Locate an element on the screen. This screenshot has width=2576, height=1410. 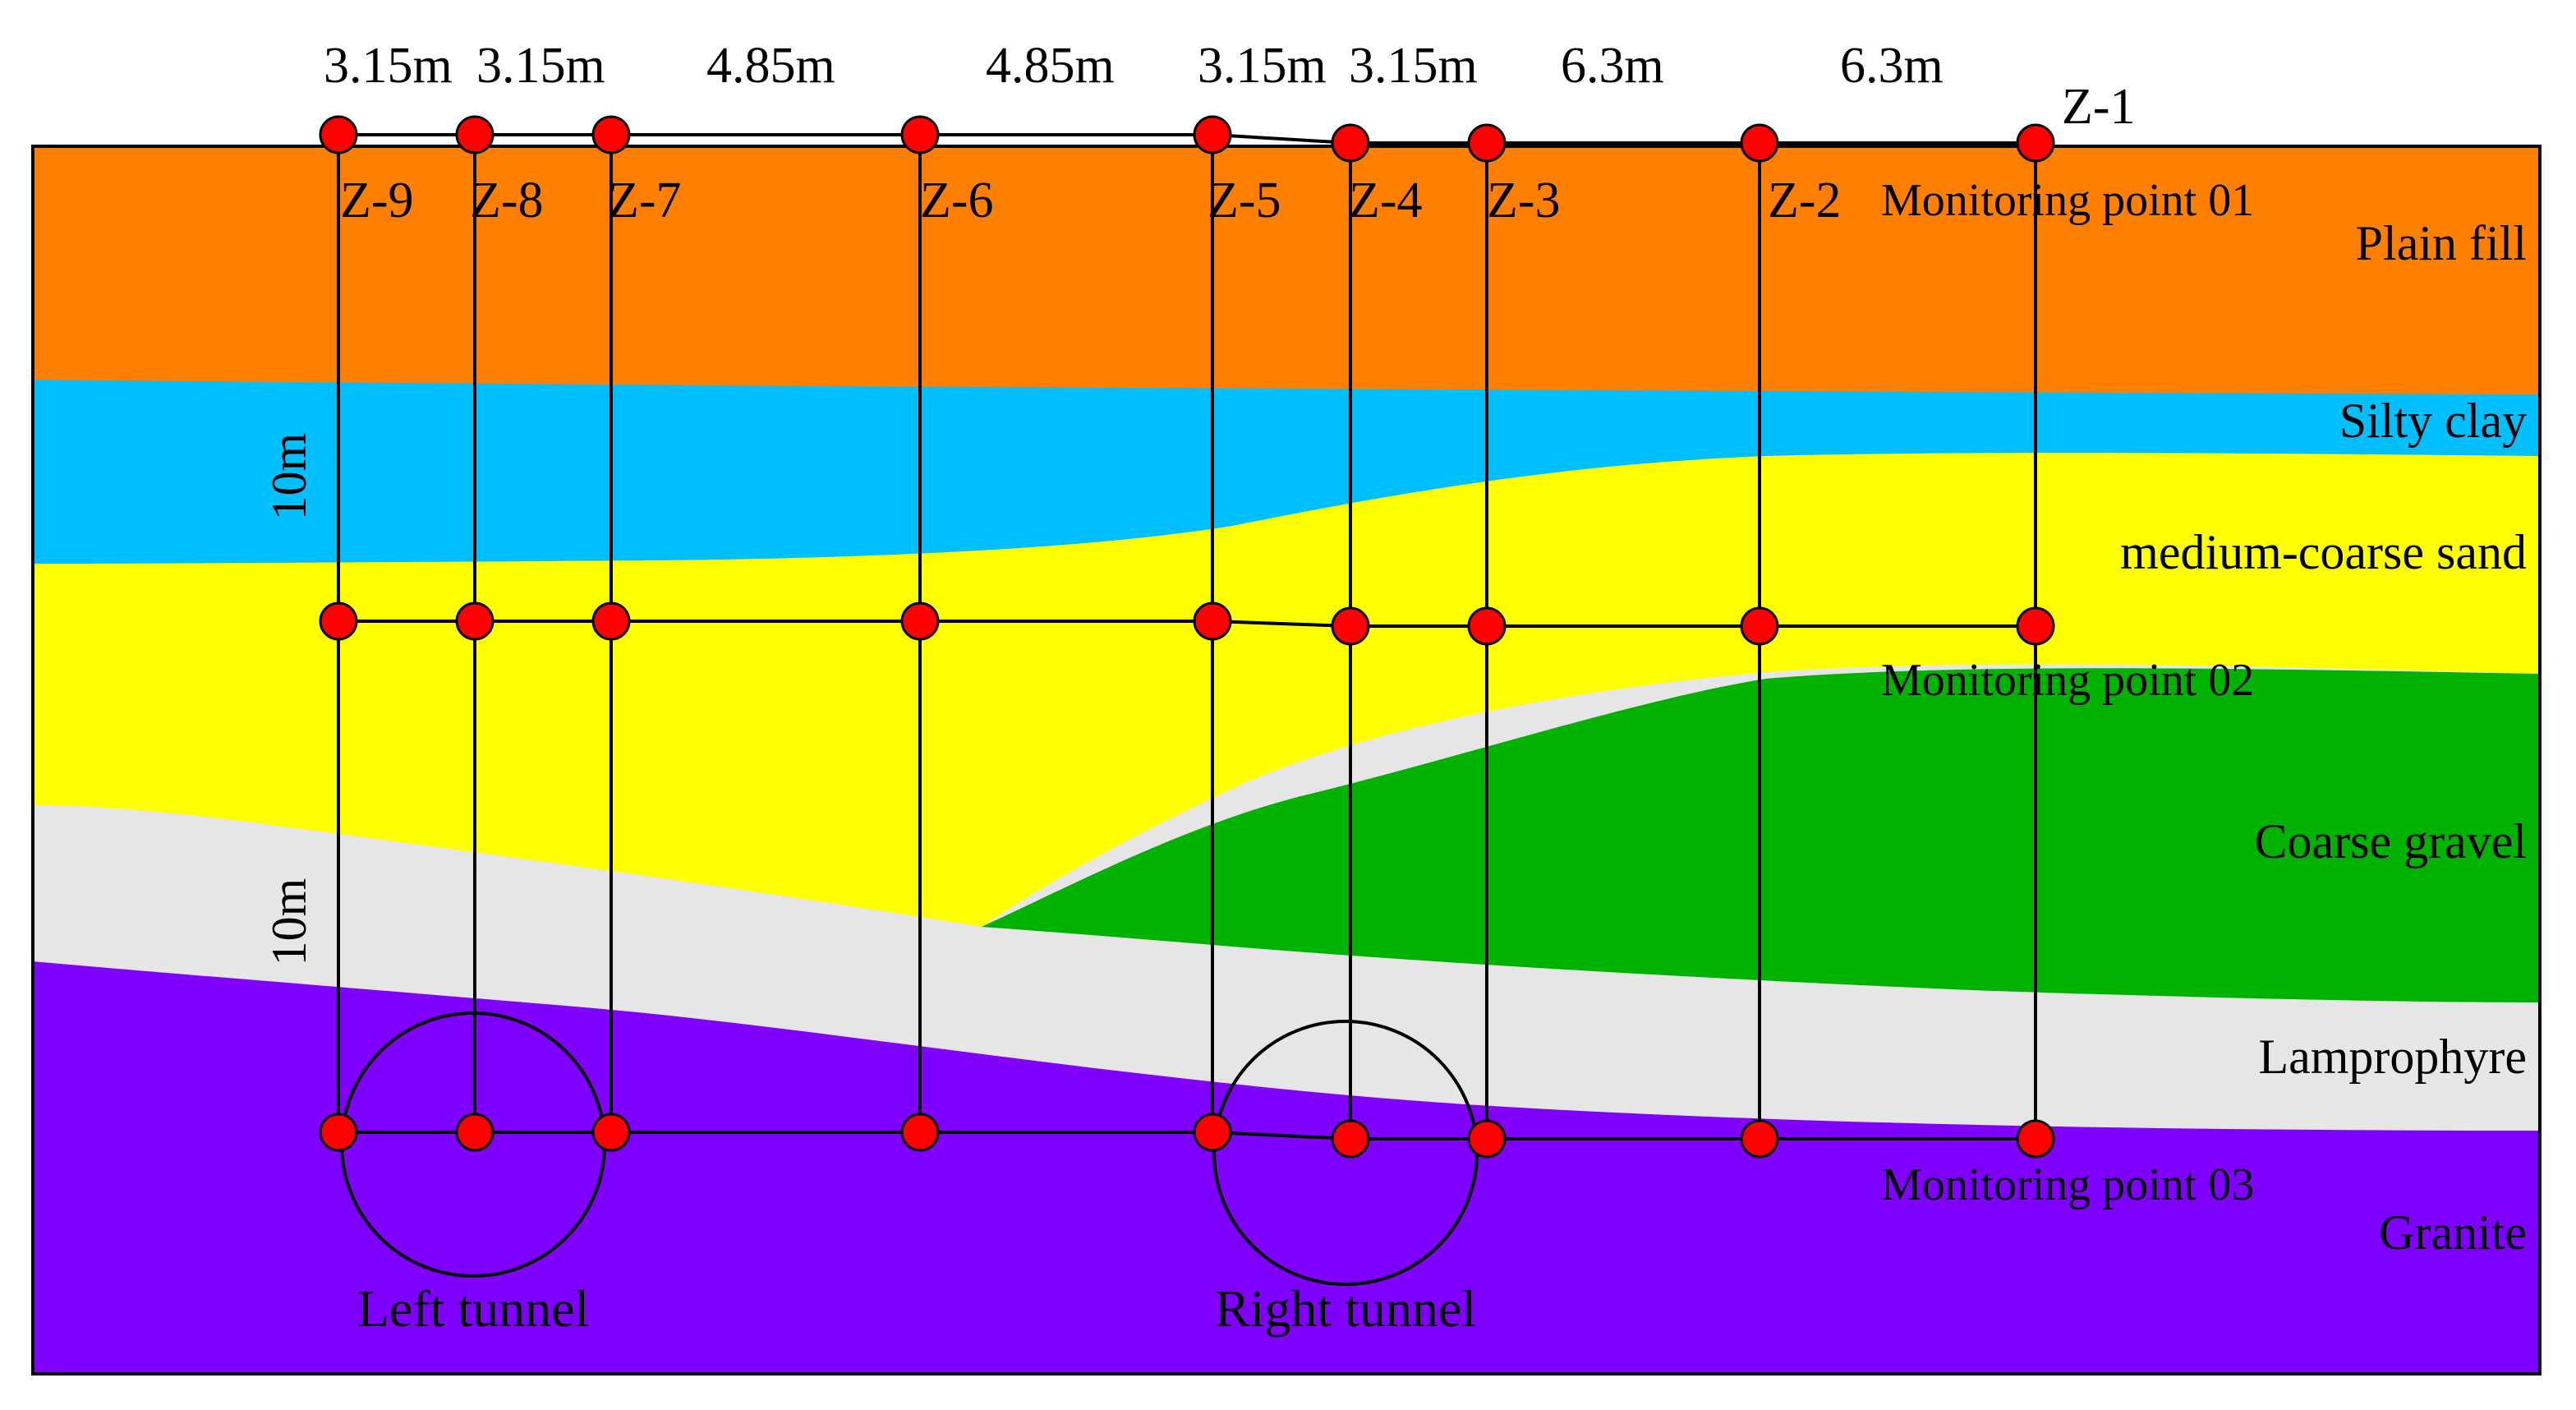
layer-label-coarse-gravel: Coarse gravel is located at coordinates (2390, 841).